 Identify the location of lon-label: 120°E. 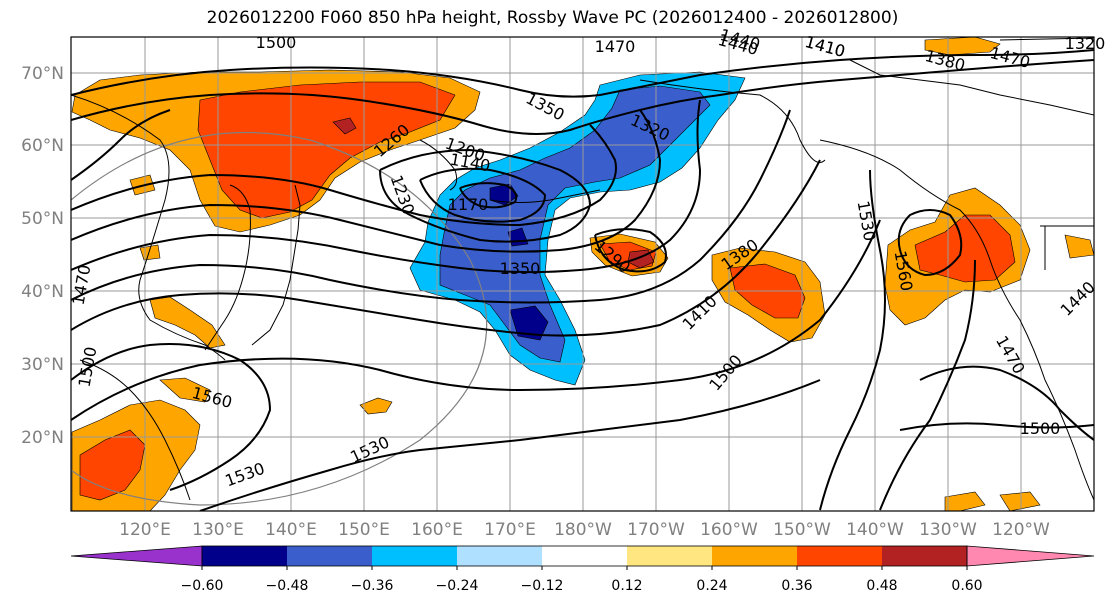
(145, 530).